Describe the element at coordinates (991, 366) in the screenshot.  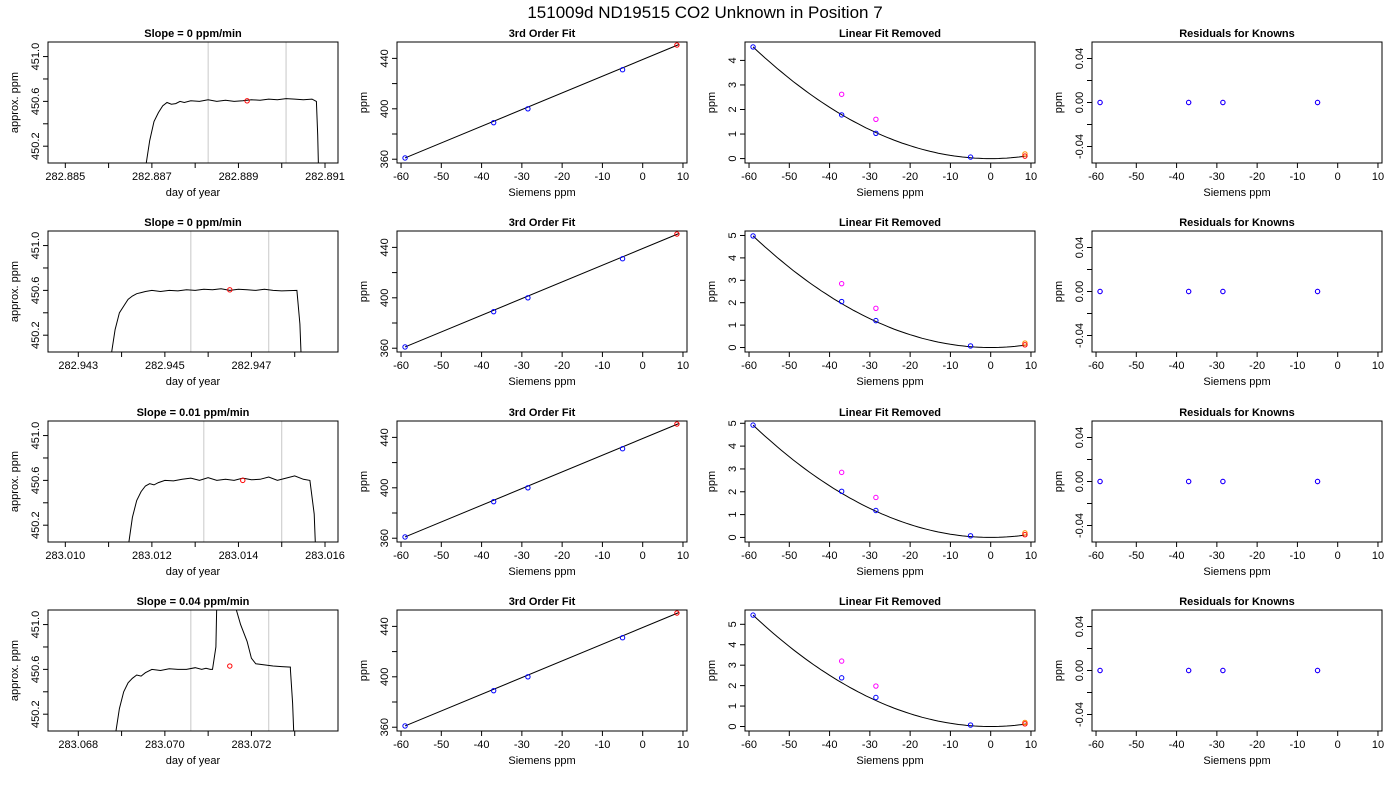
I see `r2-linear-removed-xtick-label: 0` at that location.